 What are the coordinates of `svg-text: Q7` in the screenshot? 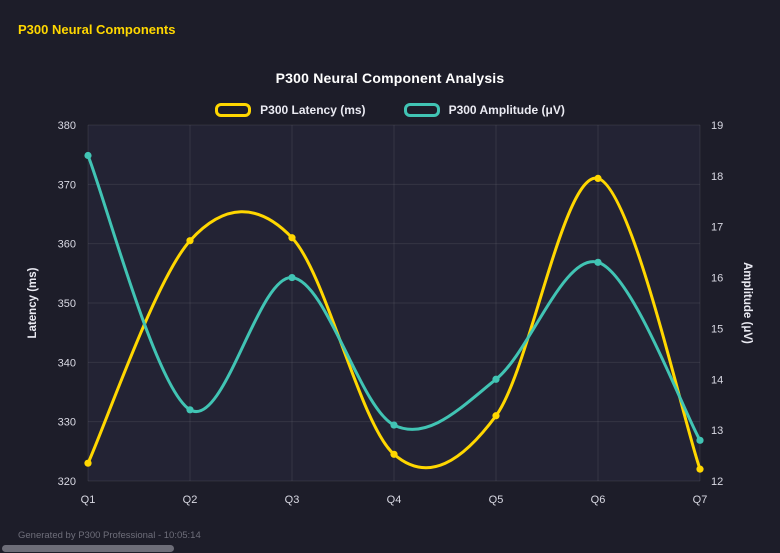 It's located at (700, 500).